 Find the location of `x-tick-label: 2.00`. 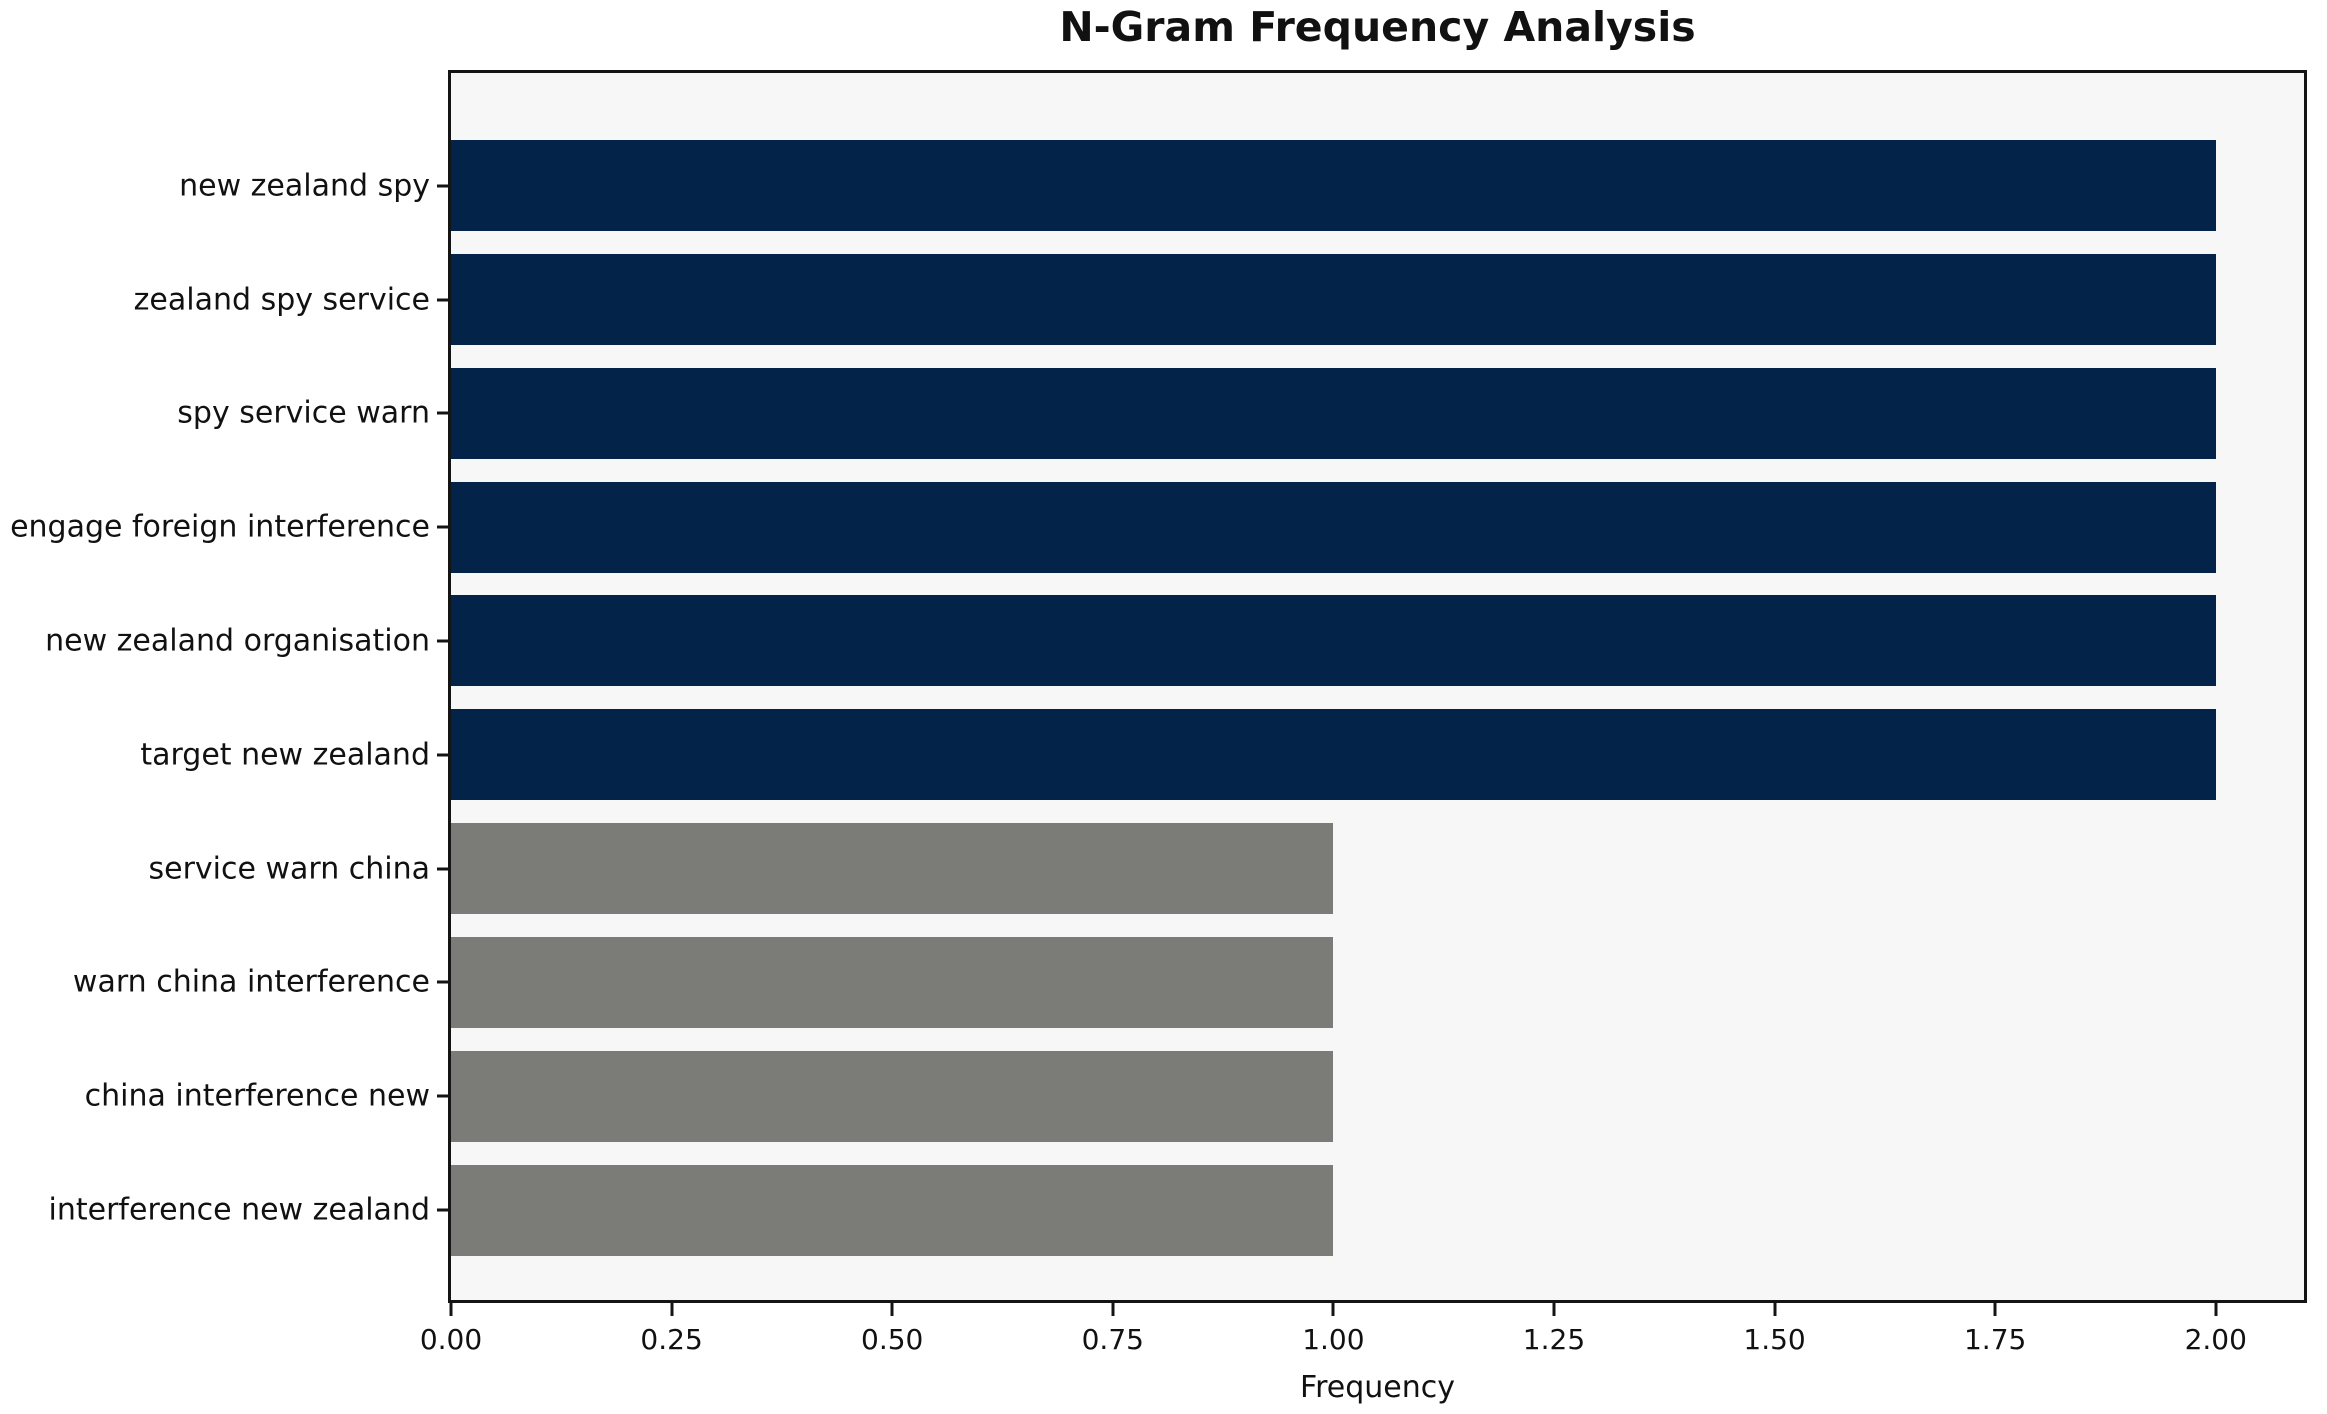

x-tick-label: 2.00 is located at coordinates (2215, 1339).